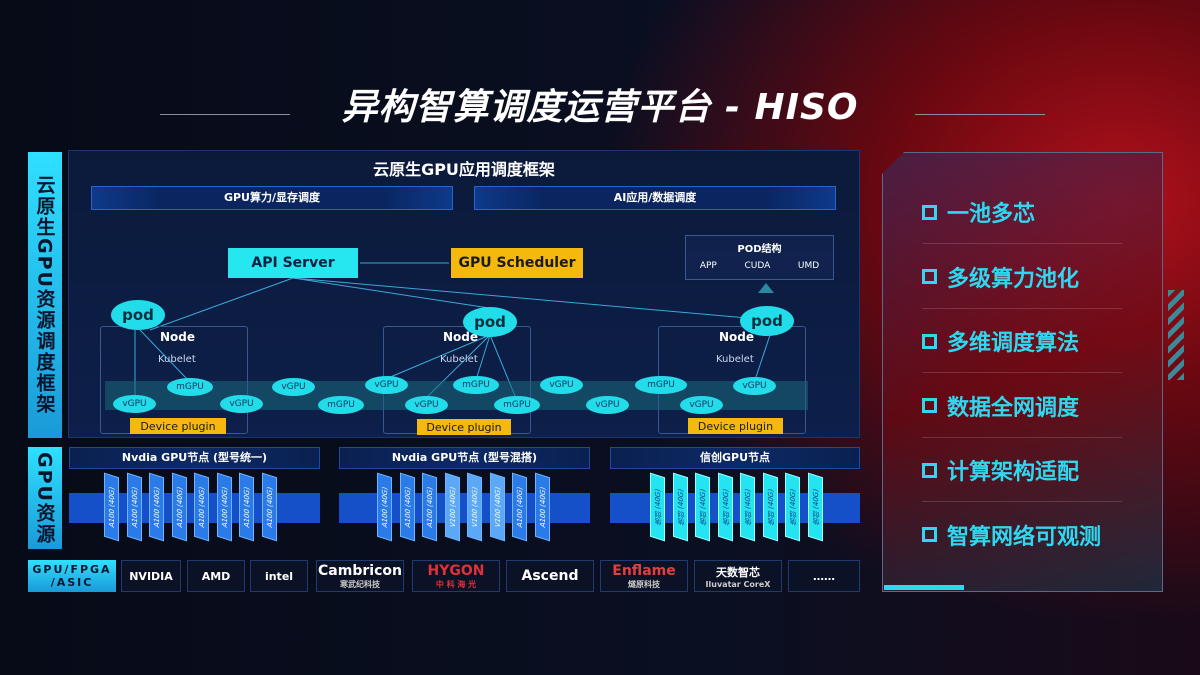 Image resolution: width=1200 pixels, height=675 pixels. I want to click on vendor-logo-intel: intel, so click(279, 576).